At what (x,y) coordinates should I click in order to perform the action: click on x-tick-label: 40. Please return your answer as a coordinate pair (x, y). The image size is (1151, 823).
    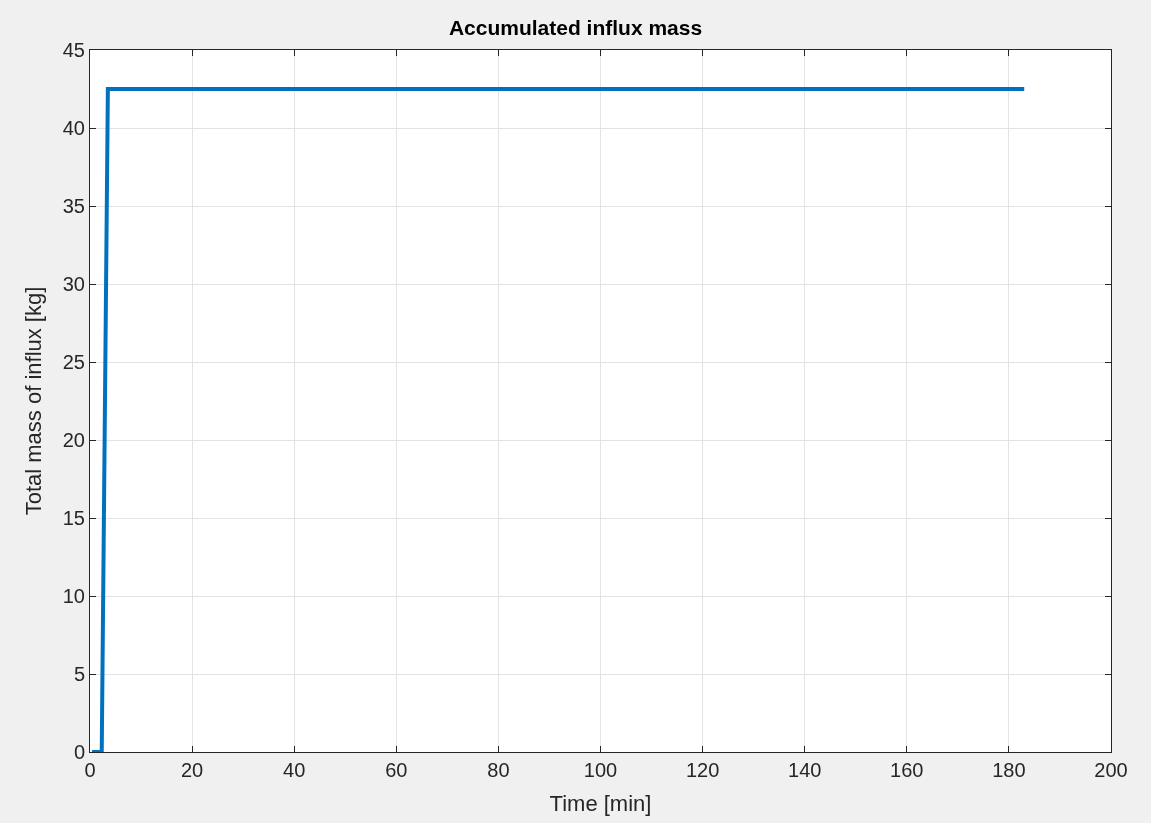
    Looking at the image, I should click on (294, 770).